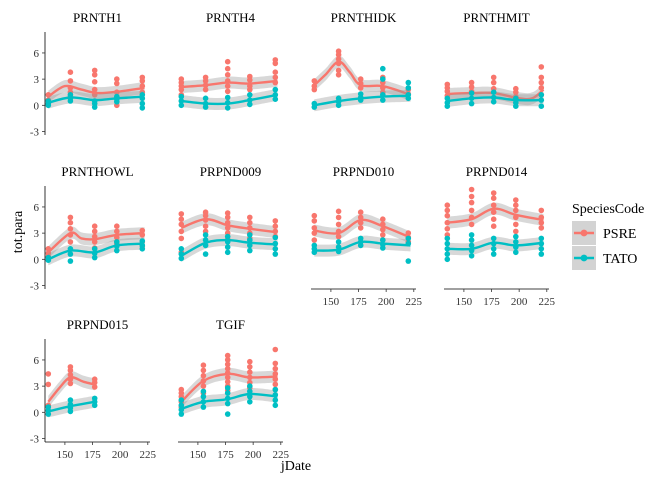  What do you see at coordinates (367, 236) in the screenshot?
I see `facet-panel-prpnd010: PRPND010 150 175 200 225` at bounding box center [367, 236].